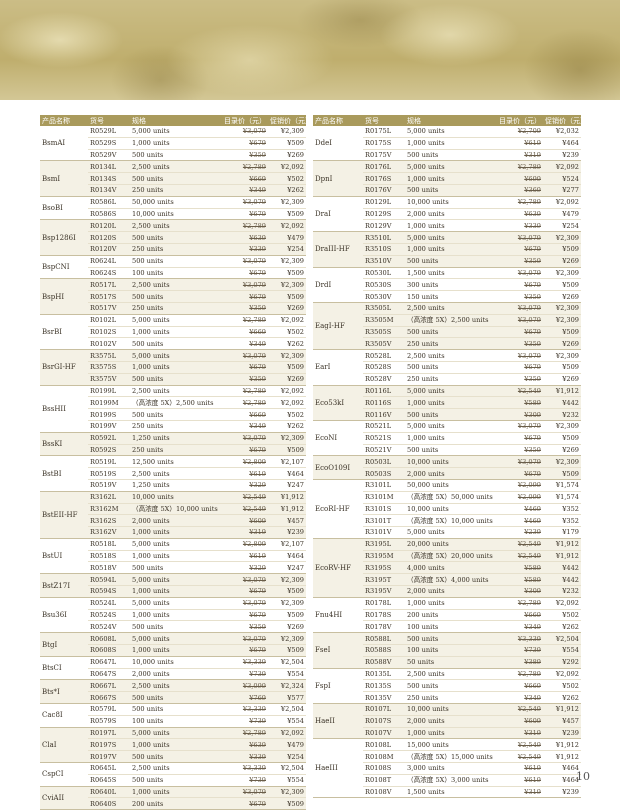 The image size is (620, 810). Describe the element at coordinates (384, 355) in the screenshot. I see `product-code: R0528L` at that location.